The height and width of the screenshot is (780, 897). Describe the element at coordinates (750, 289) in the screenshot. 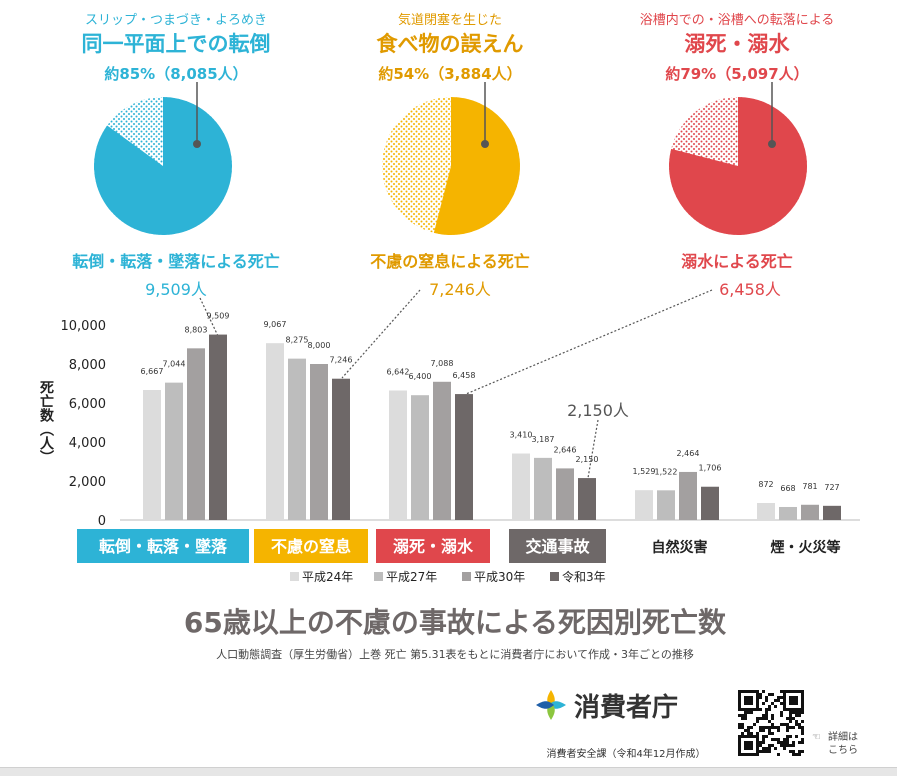

I see `callout-total-drown: 6,458人` at that location.